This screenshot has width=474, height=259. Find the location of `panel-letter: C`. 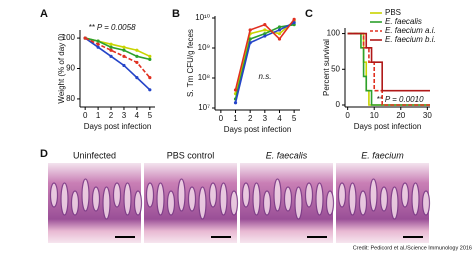

panel-letter: C is located at coordinates (309, 14).